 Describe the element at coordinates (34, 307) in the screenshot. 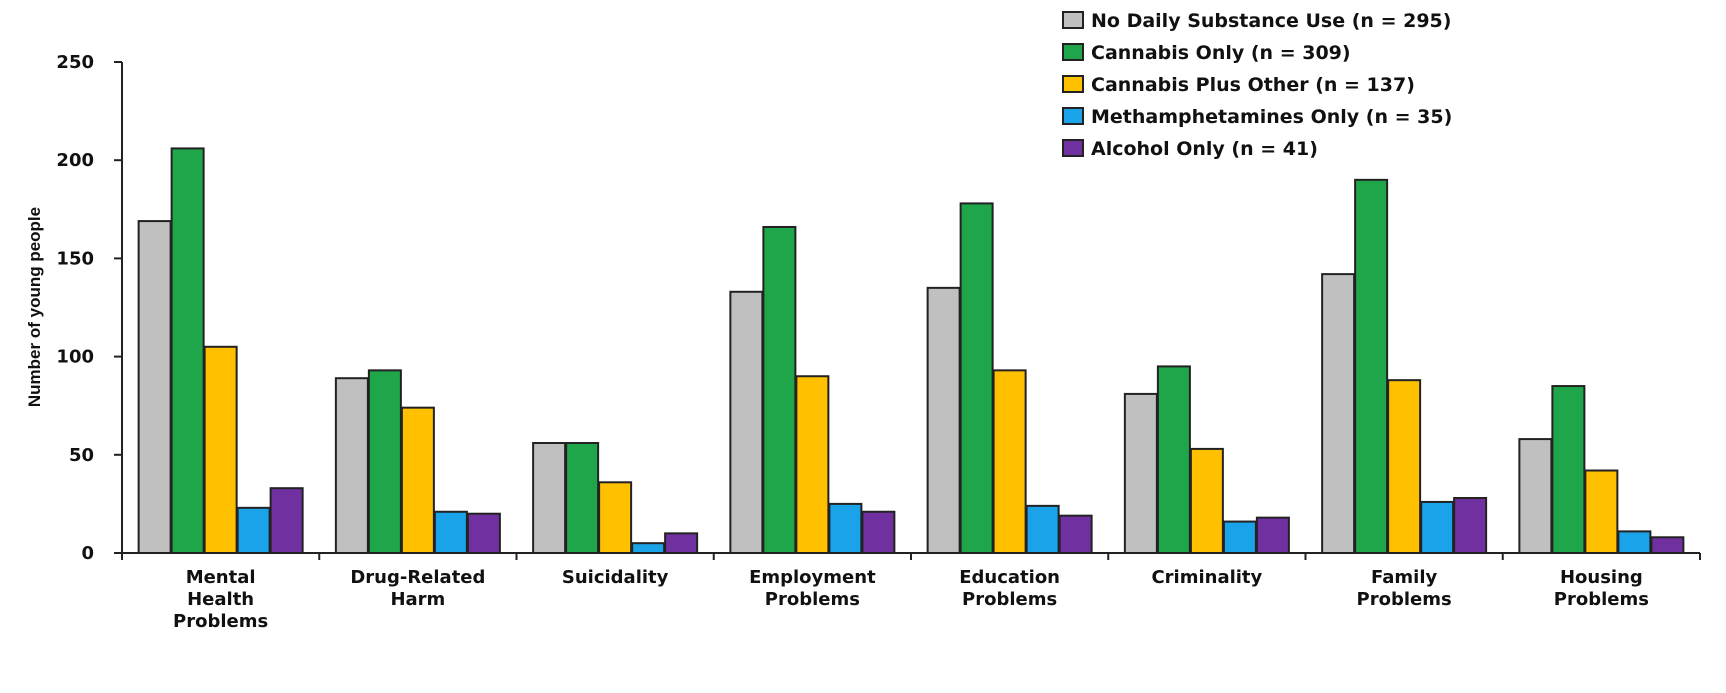

I see `y-axis-label: Number of young people` at that location.